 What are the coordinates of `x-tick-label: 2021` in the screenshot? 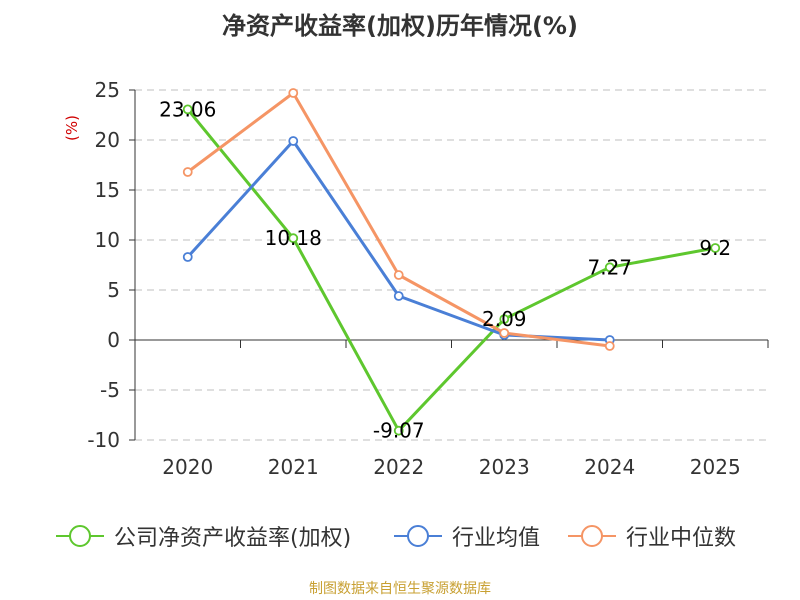 It's located at (293, 467).